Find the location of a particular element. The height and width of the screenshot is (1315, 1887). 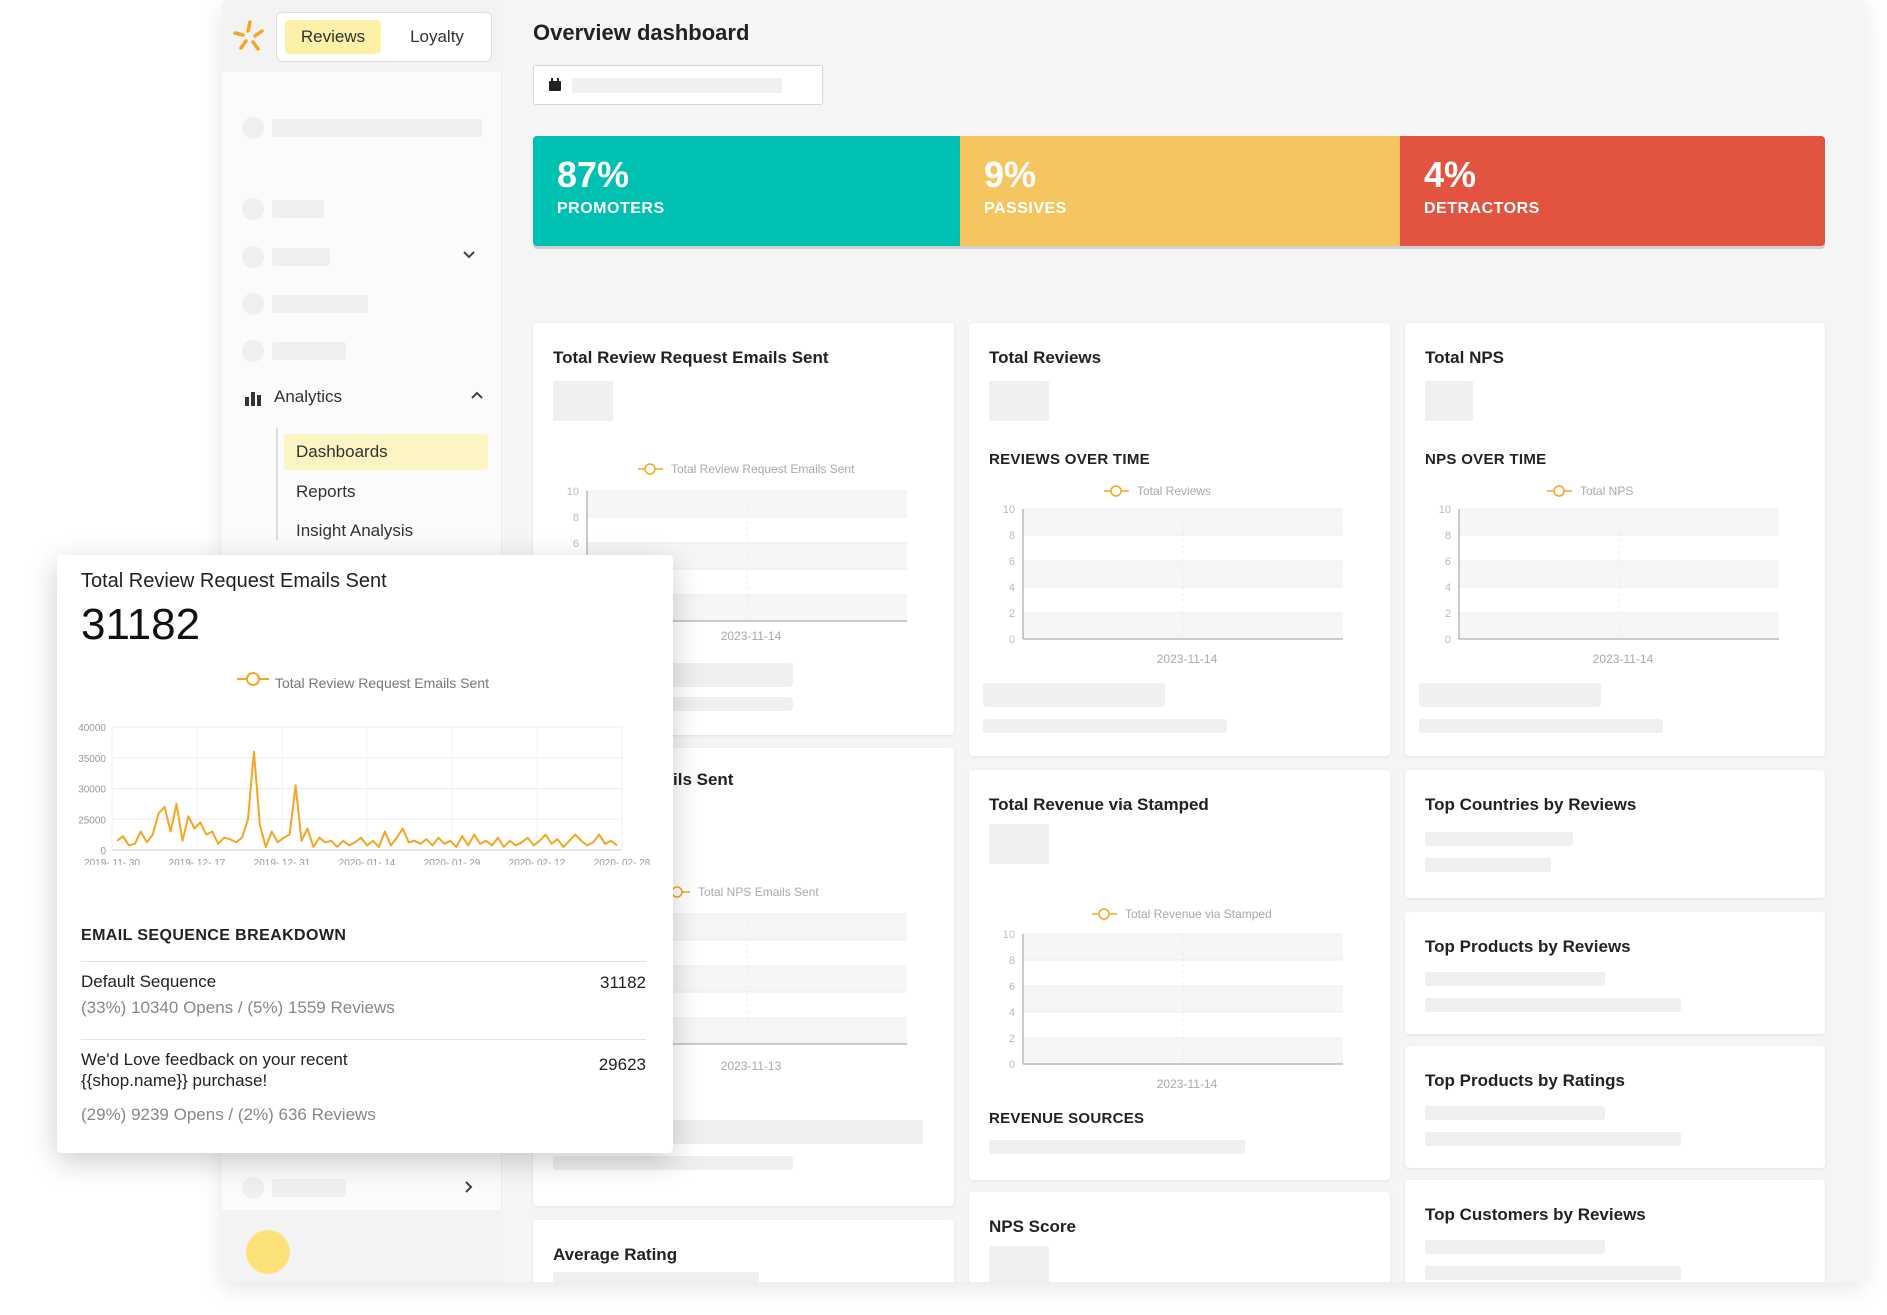

product-switch: Reviews Loyalty is located at coordinates (384, 37).